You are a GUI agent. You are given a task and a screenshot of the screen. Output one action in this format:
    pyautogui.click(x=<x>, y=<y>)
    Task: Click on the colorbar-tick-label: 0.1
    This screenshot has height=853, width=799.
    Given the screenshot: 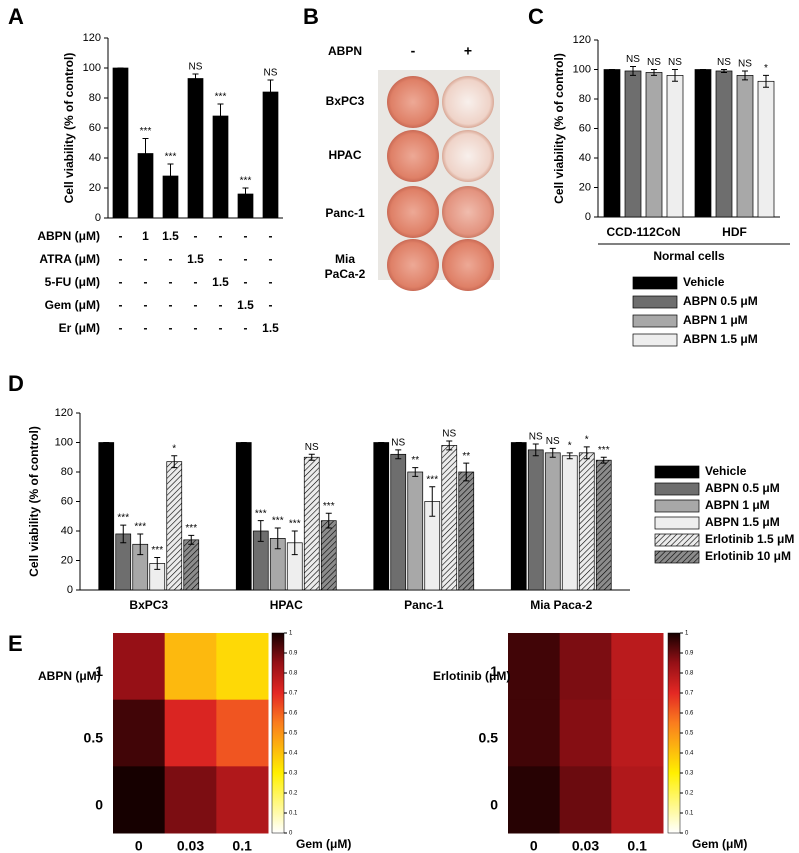 What is the action you would take?
    pyautogui.click(x=293, y=814)
    